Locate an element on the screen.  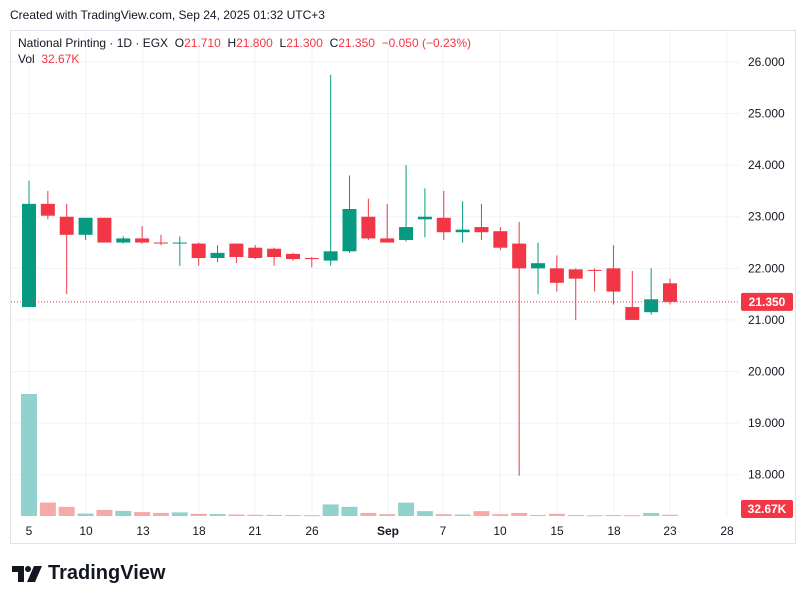
time-tick-label: 10 is located at coordinates (86, 531).